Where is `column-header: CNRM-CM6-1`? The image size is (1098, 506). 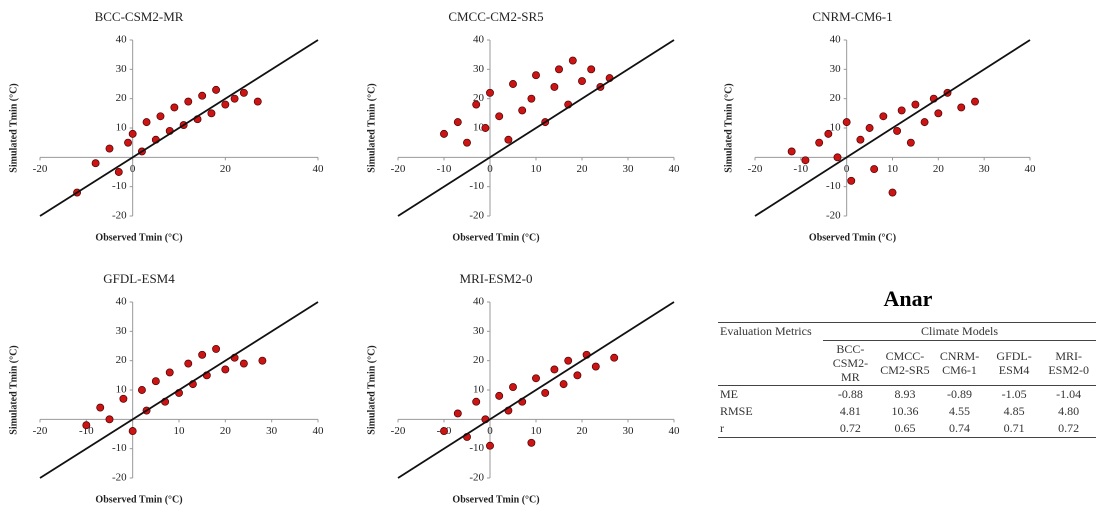 column-header: CNRM-CM6-1 is located at coordinates (959, 363).